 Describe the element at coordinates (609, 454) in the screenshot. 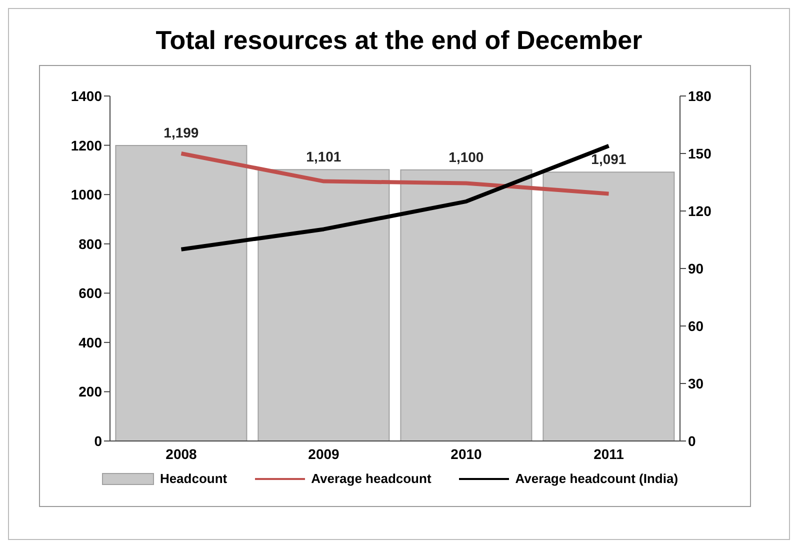

I see `x-tick-label: 2011` at that location.